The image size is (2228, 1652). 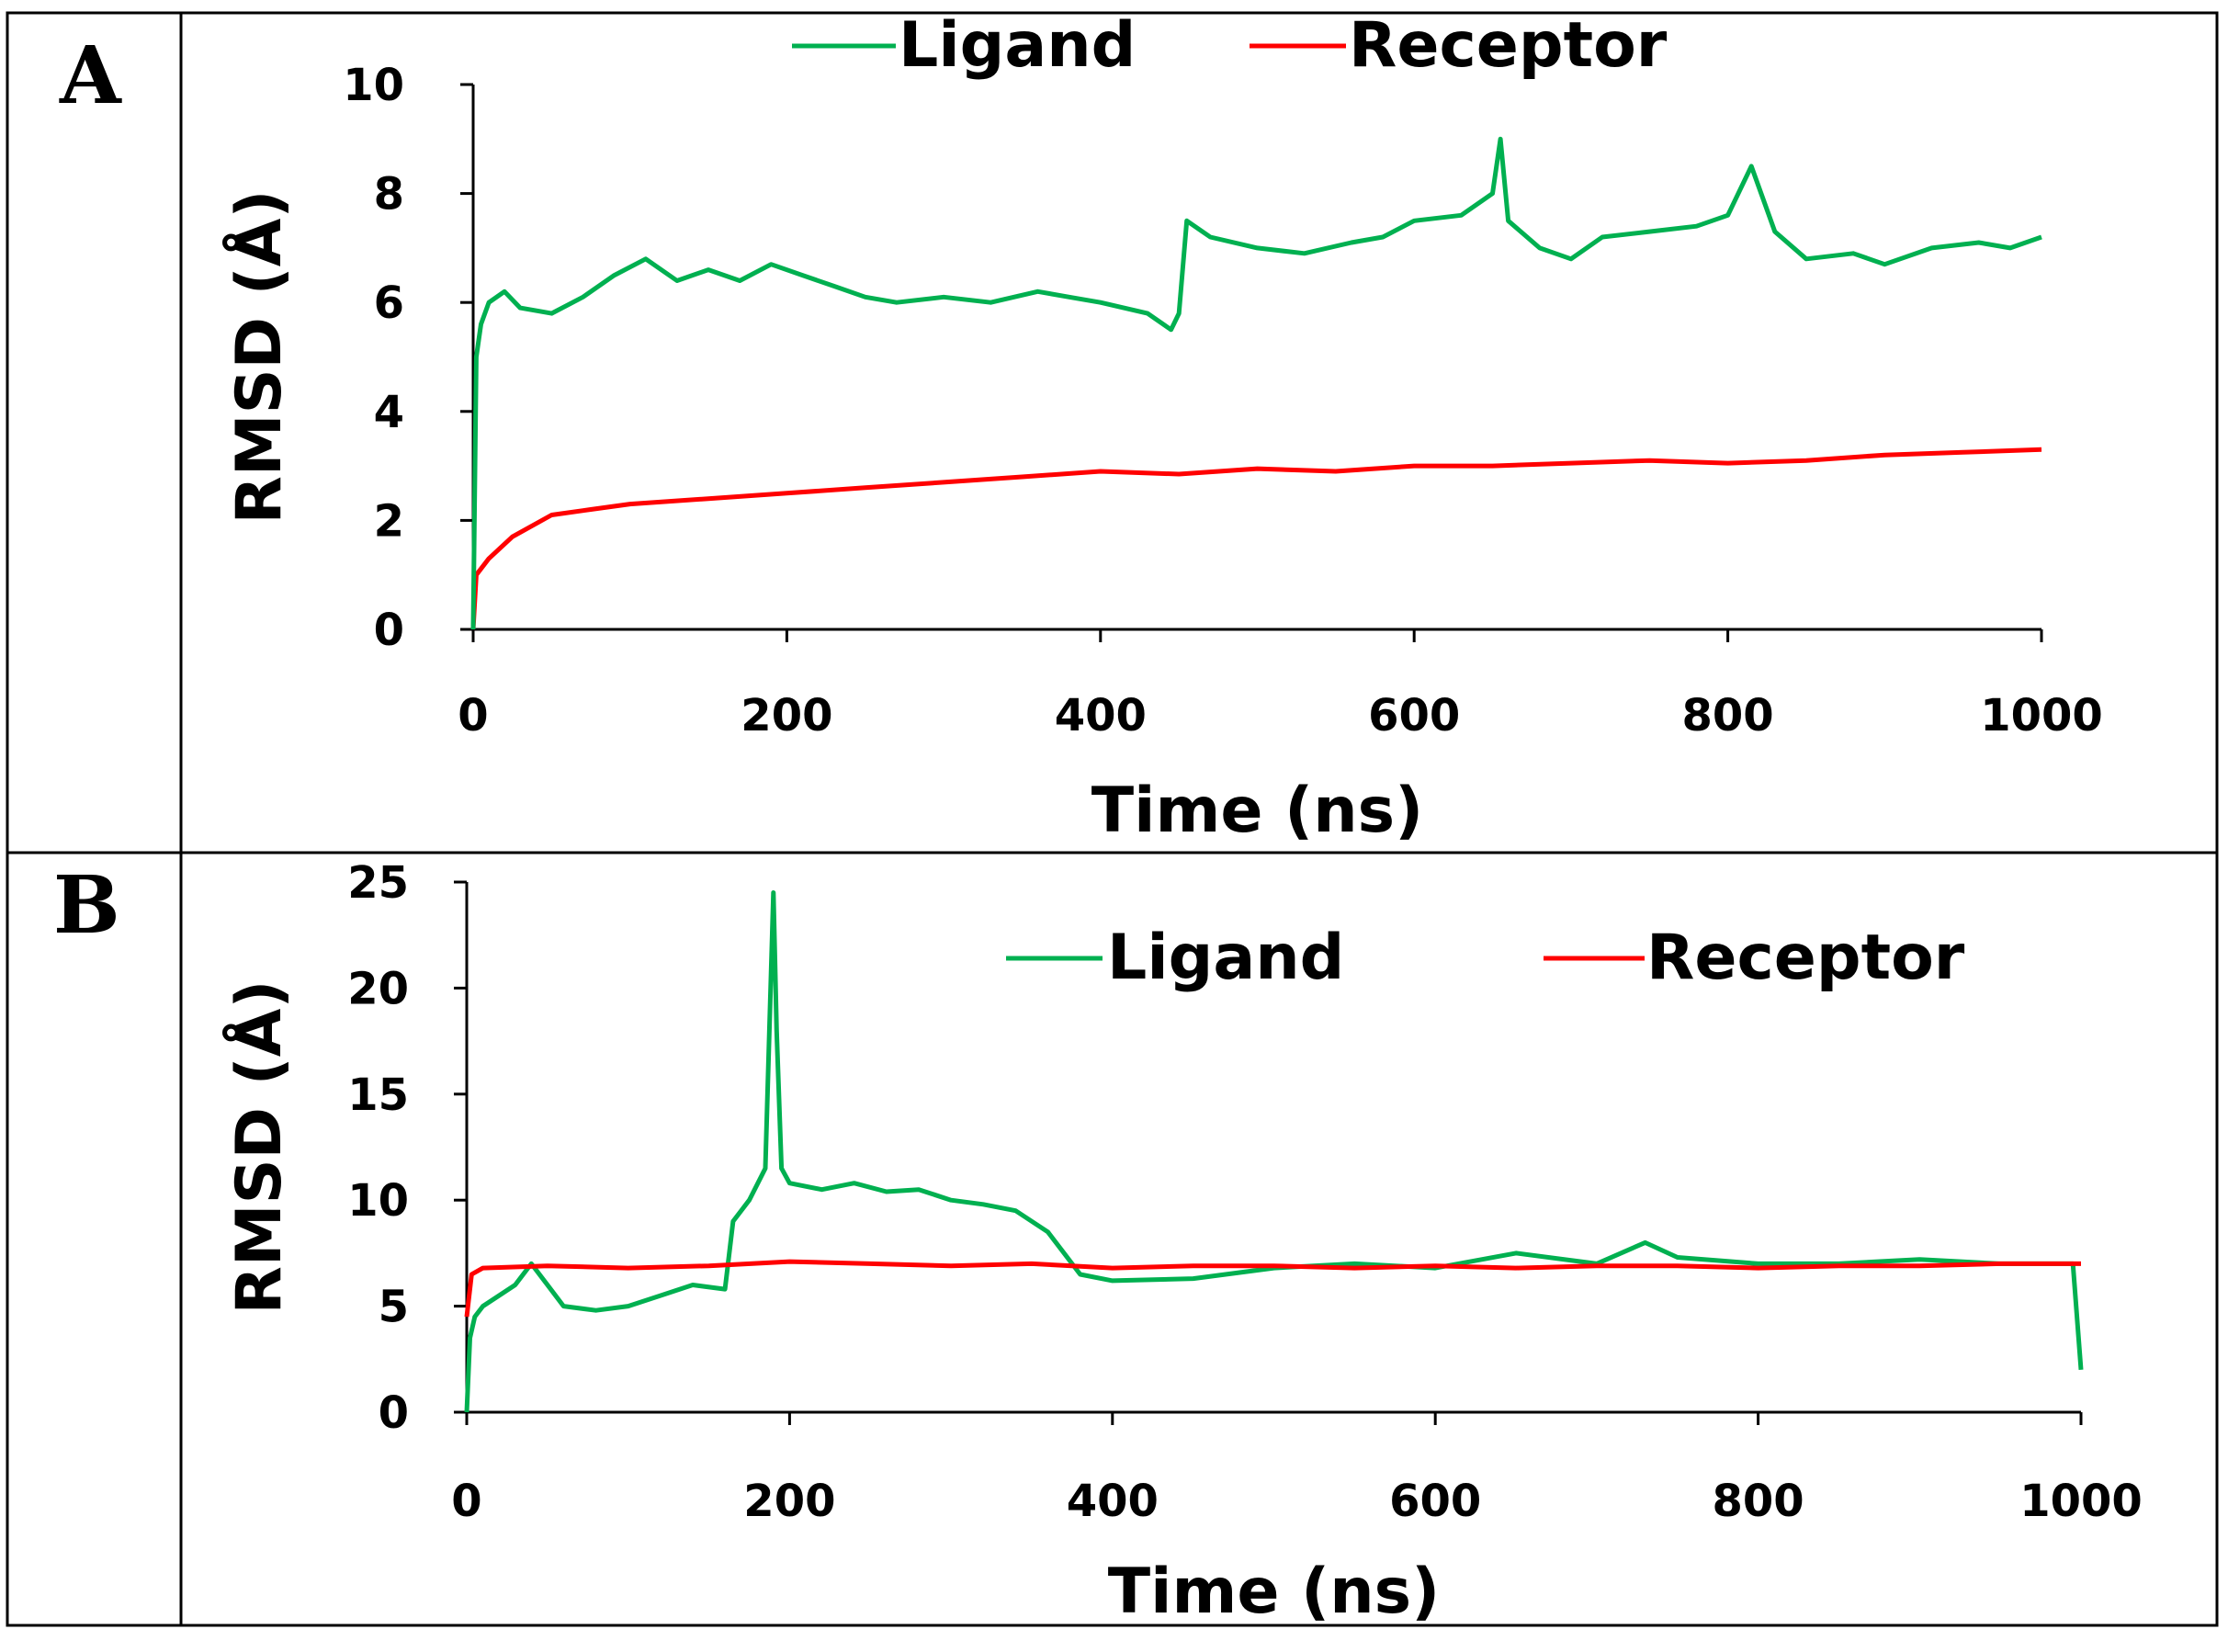 I want to click on y-tick-label: 4, so click(x=389, y=412).